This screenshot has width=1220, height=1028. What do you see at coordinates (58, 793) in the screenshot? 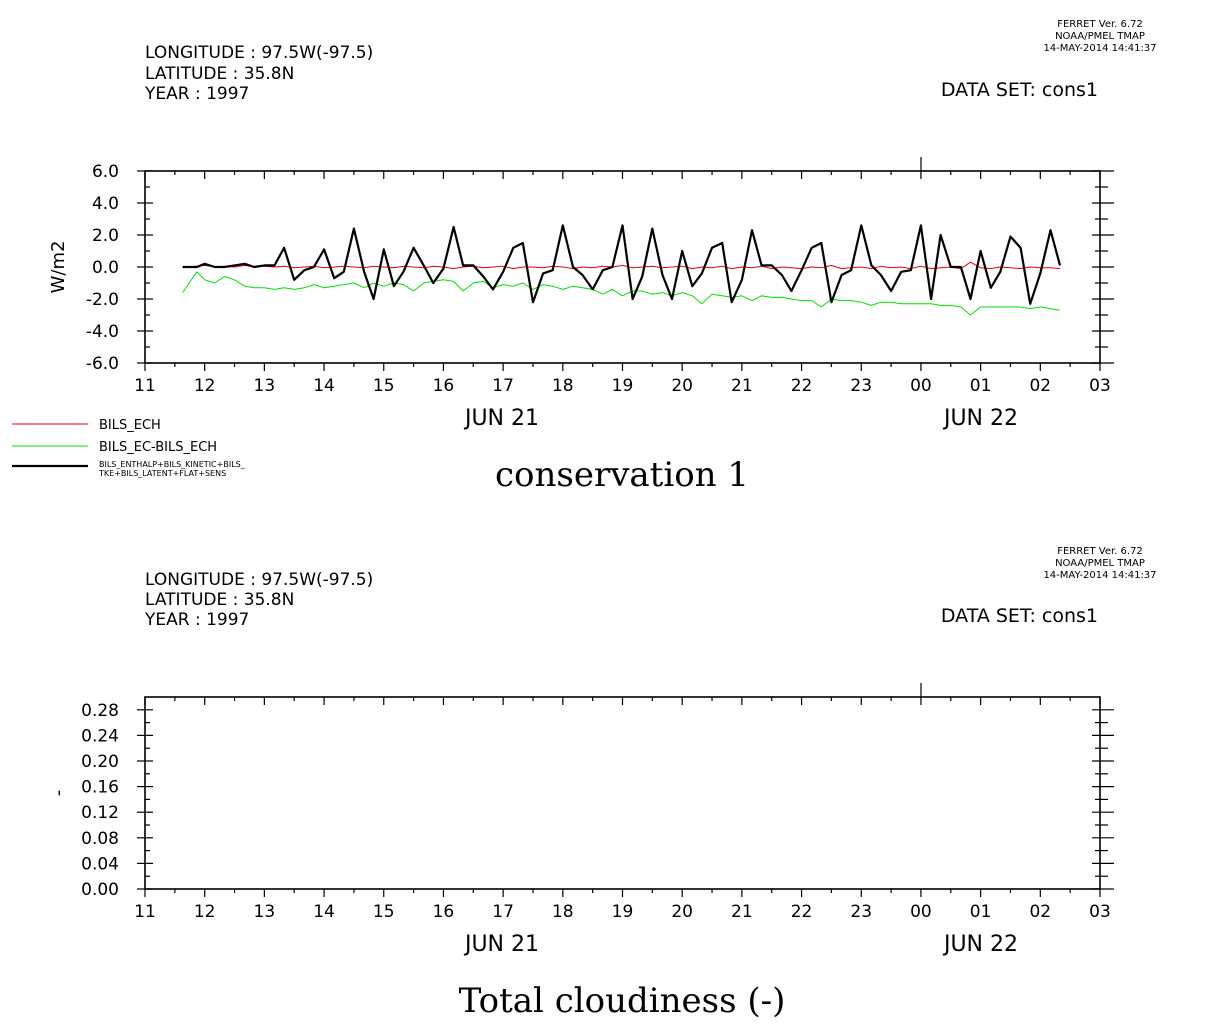
I see `y-axis-label: -` at bounding box center [58, 793].